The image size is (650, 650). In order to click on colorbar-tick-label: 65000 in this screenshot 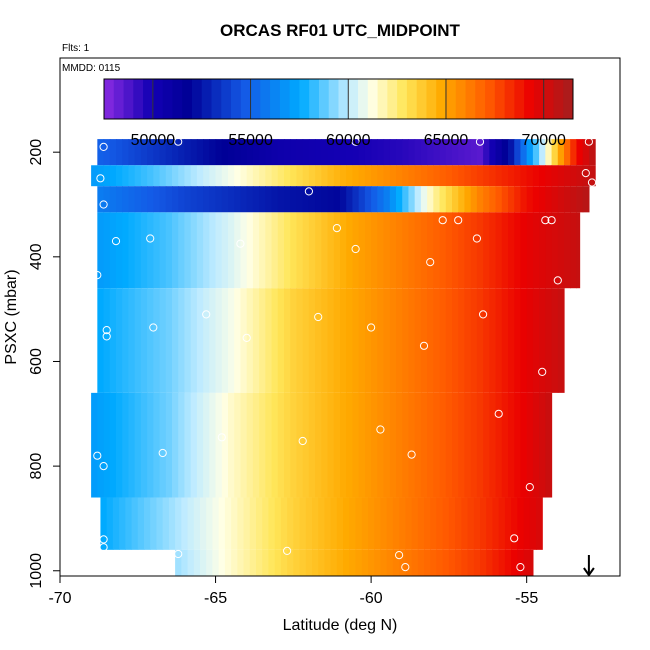, I will do `click(446, 140)`.